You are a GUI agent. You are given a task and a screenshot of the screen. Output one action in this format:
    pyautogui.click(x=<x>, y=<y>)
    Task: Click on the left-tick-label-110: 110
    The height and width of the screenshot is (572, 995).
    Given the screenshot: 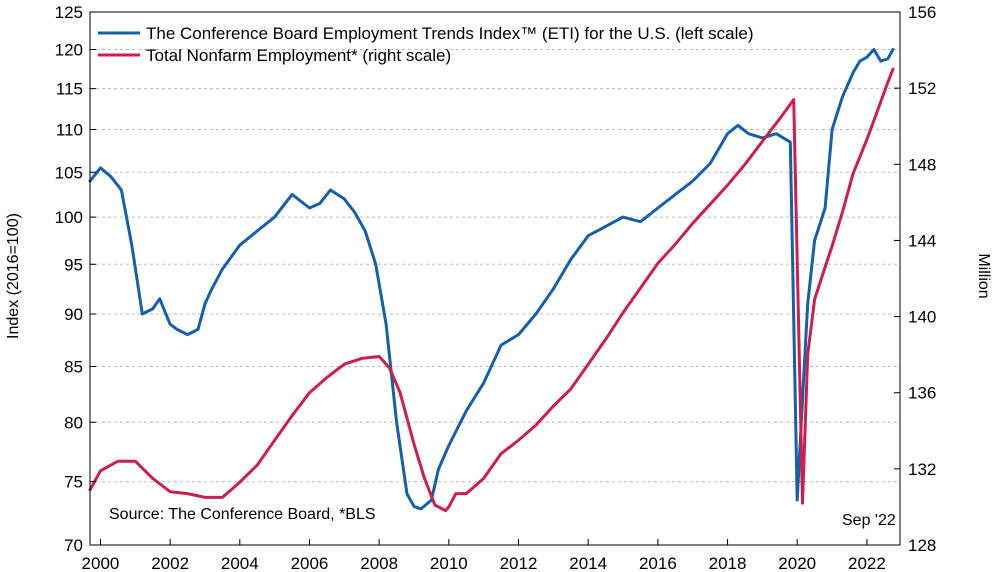 What is the action you would take?
    pyautogui.click(x=69, y=130)
    